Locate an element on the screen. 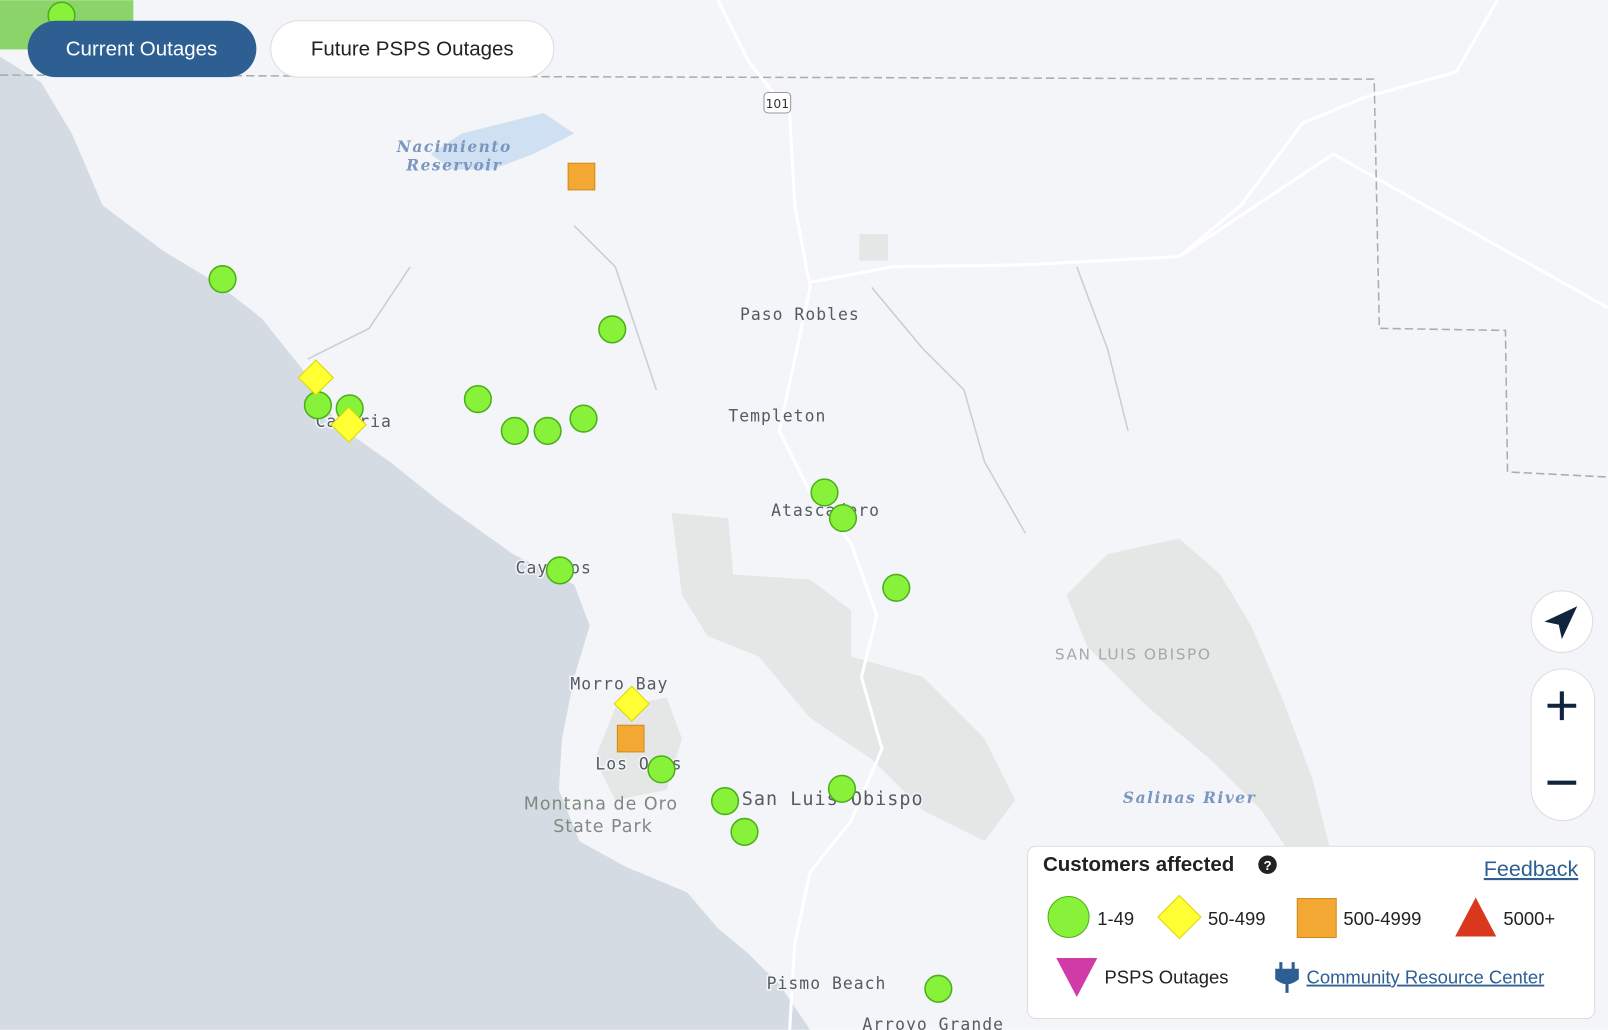 The height and width of the screenshot is (1030, 1608). button-label: Future PSPS Outages is located at coordinates (412, 49).